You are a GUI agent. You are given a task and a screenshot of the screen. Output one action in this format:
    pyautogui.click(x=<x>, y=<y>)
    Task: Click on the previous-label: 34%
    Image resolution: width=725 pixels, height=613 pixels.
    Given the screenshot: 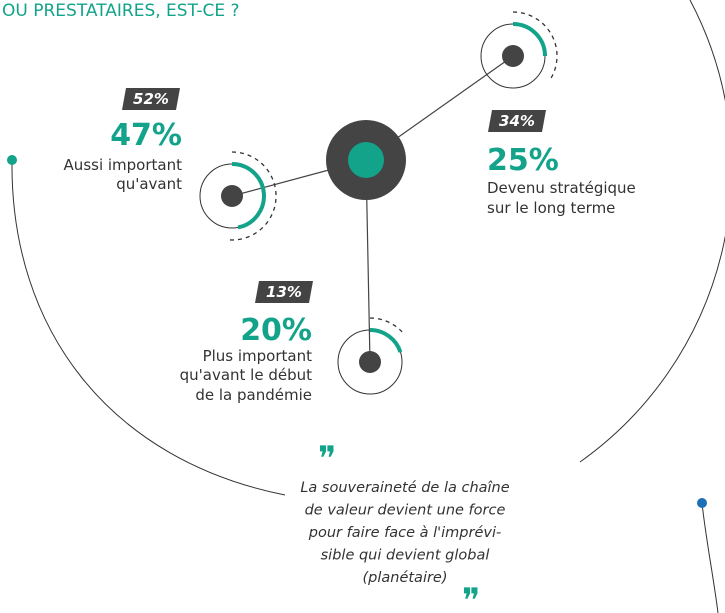 What is the action you would take?
    pyautogui.click(x=517, y=121)
    